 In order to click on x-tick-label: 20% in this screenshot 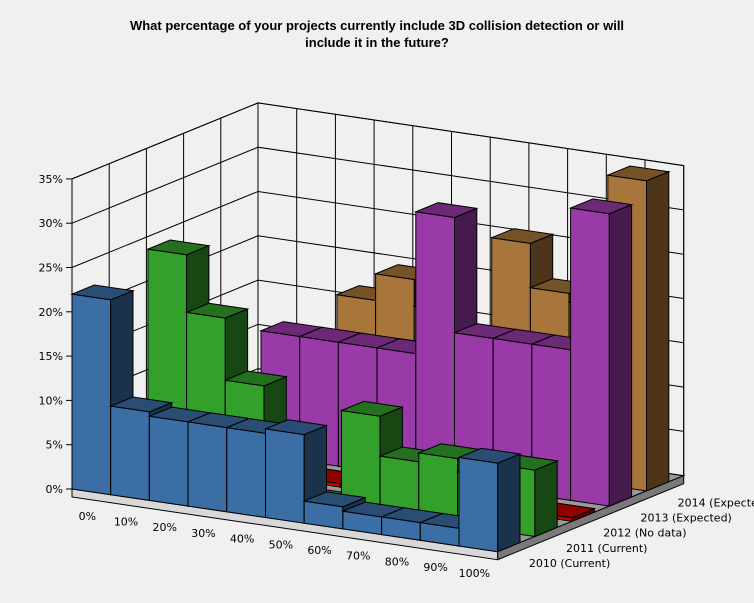, I will do `click(165, 527)`.